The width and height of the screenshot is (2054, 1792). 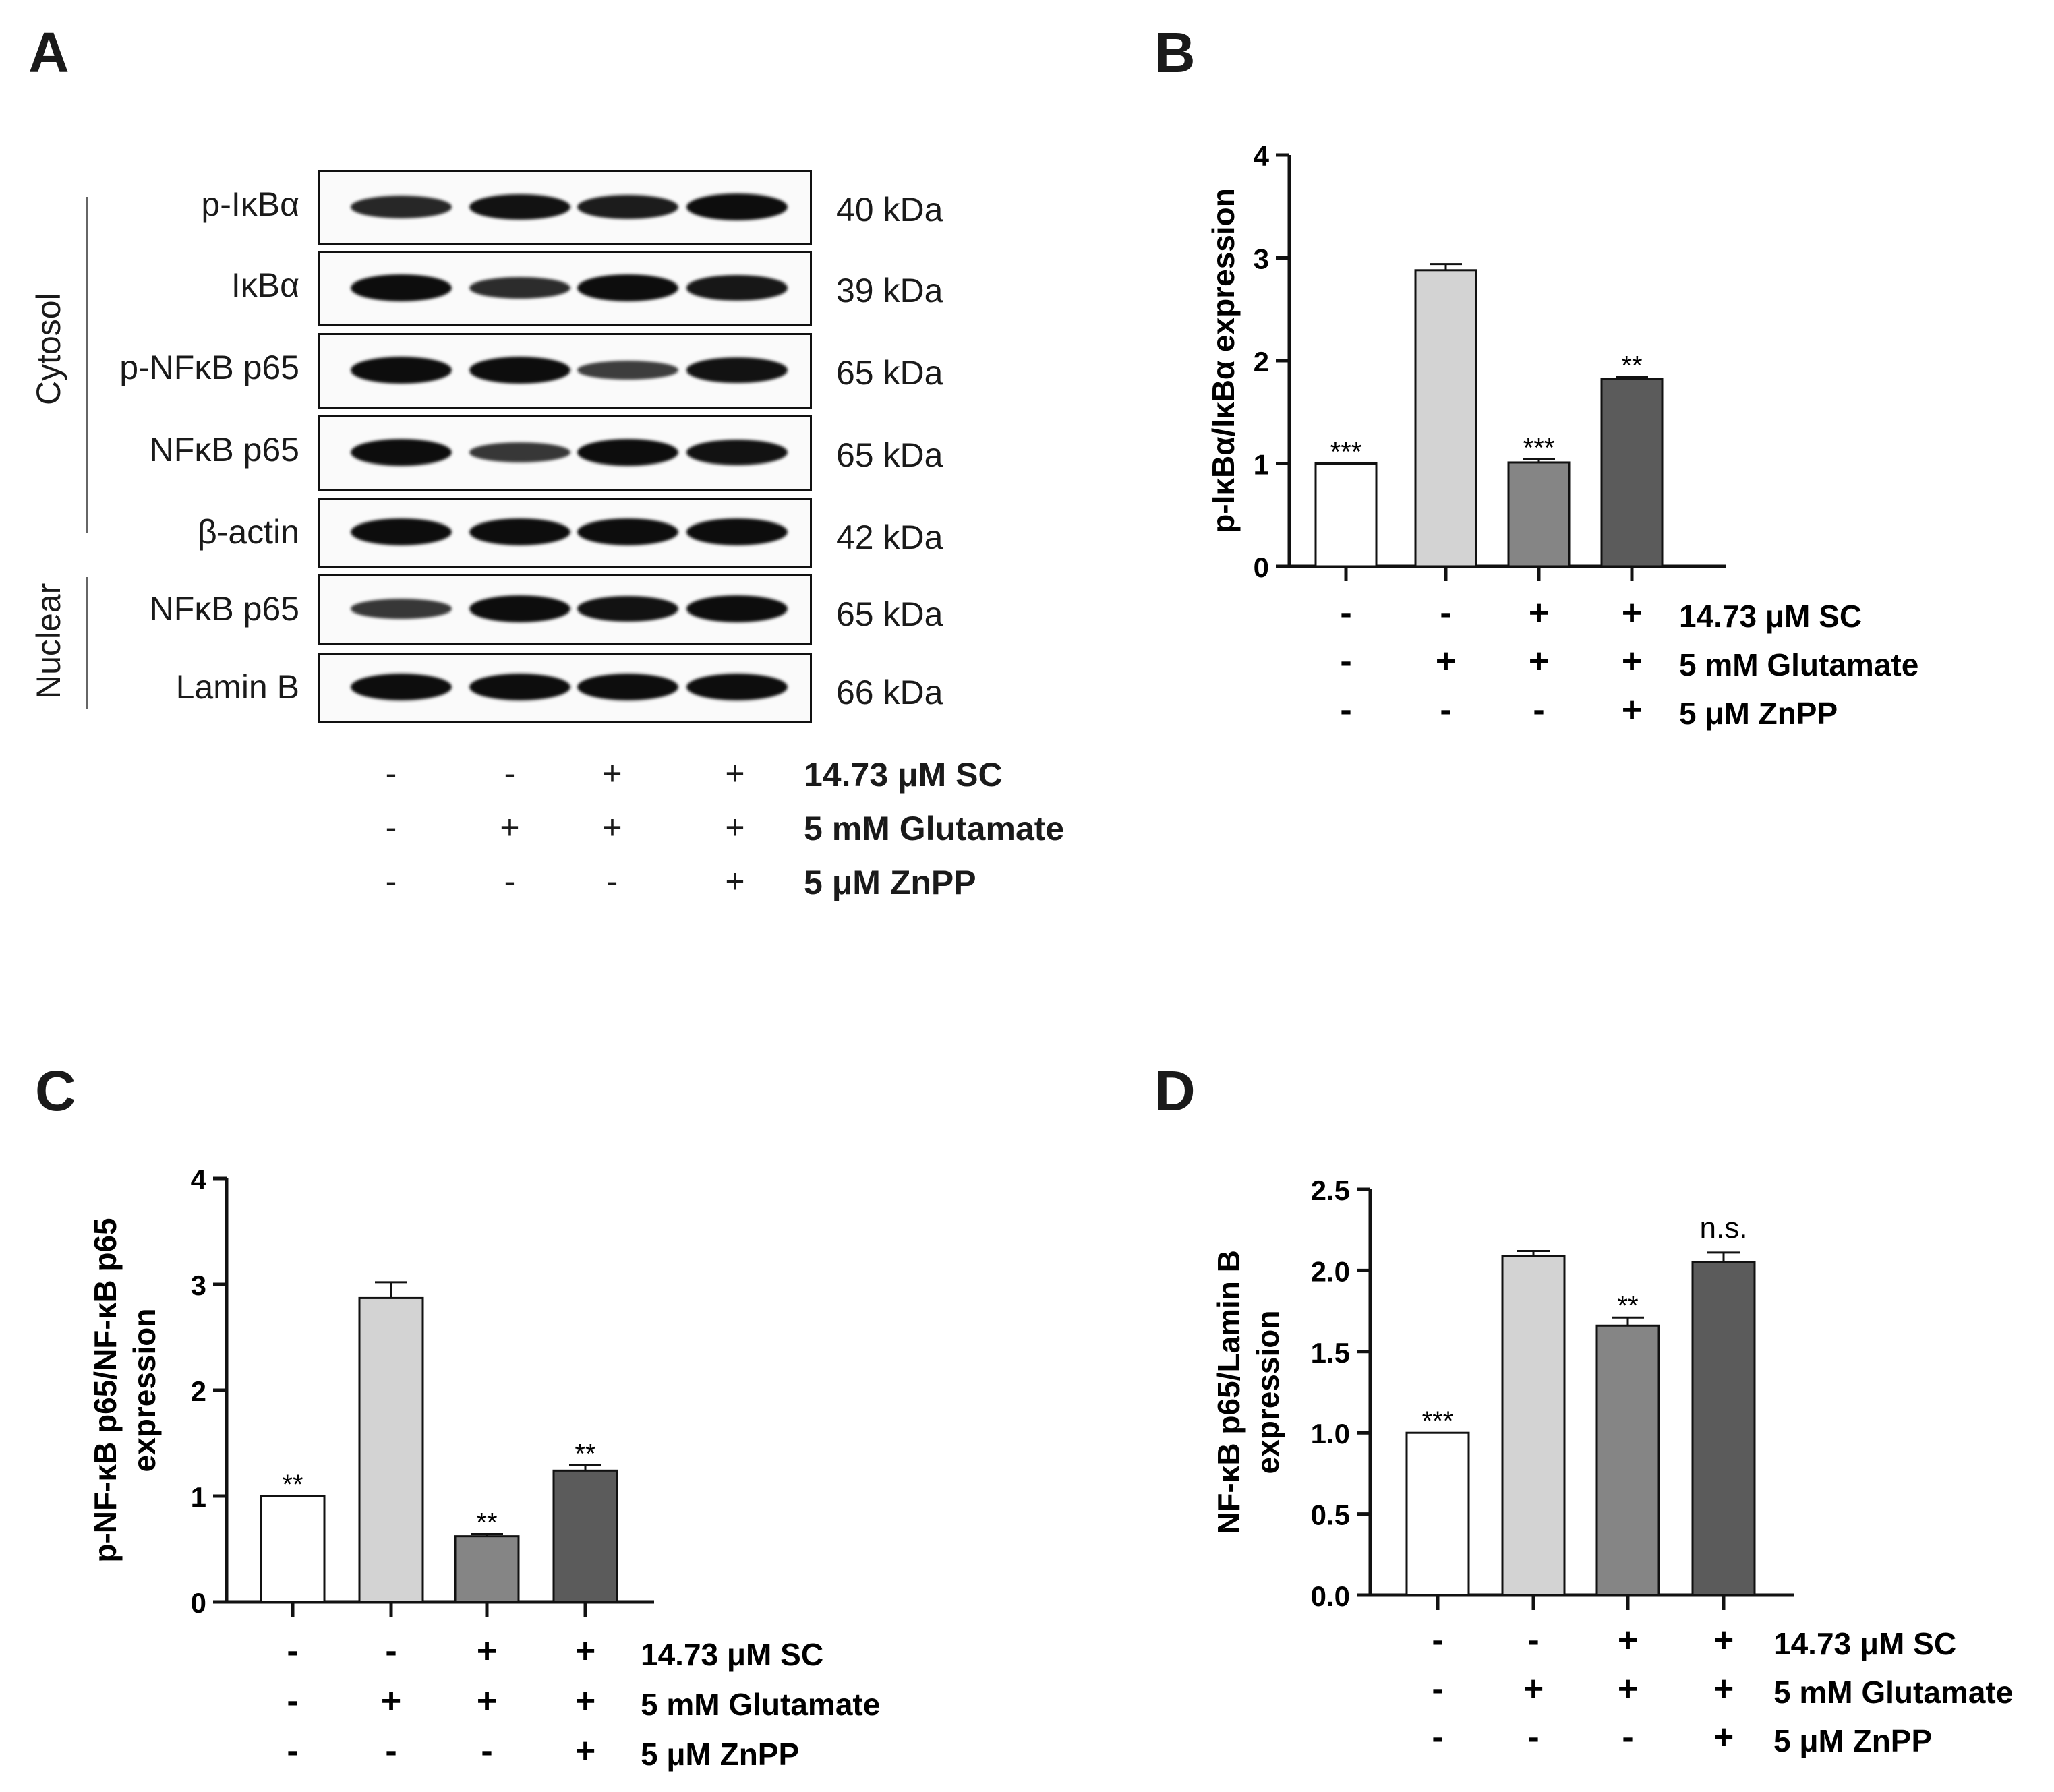 I want to click on blot-row-label: β-actin, so click(x=248, y=532).